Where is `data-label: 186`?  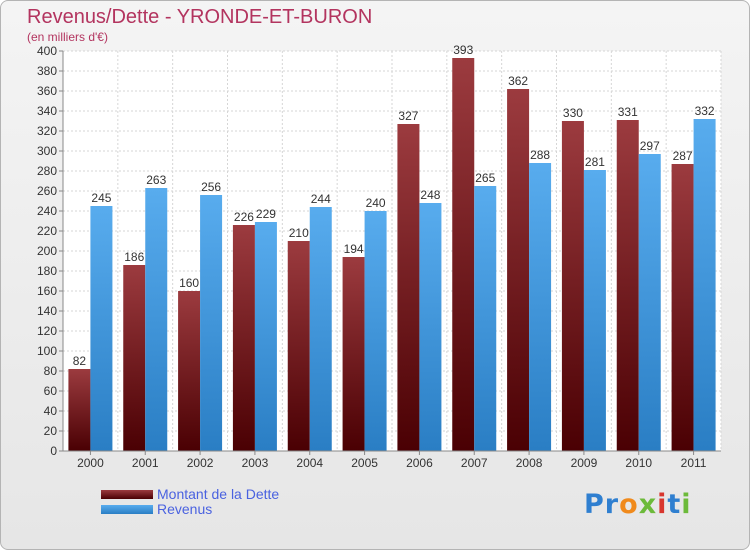 data-label: 186 is located at coordinates (134, 257).